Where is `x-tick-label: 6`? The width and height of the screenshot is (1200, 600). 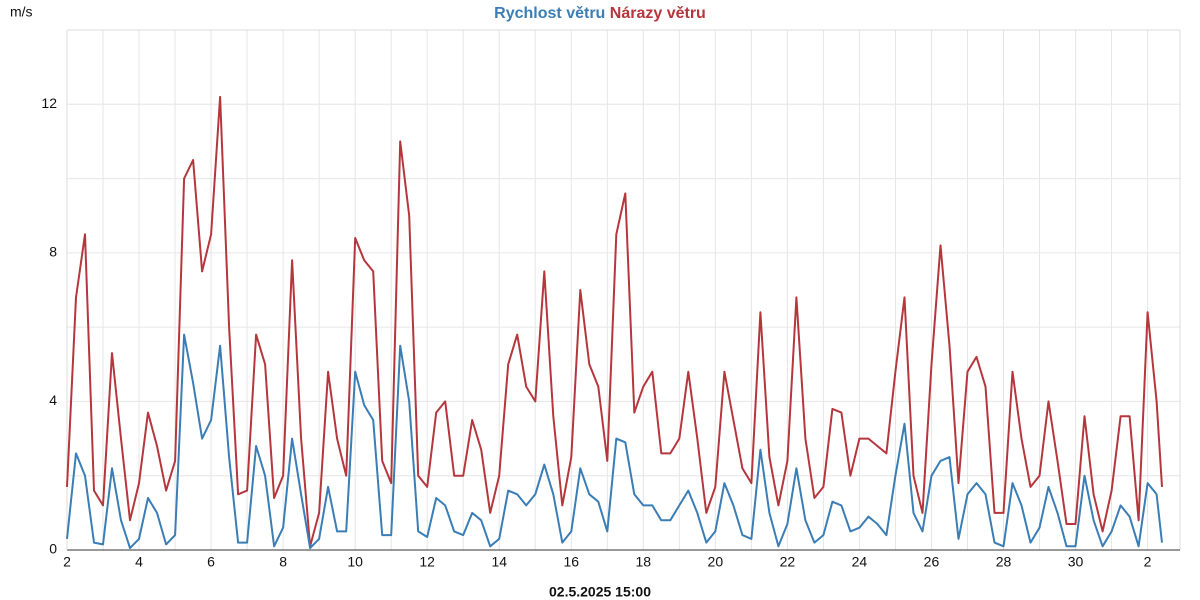
x-tick-label: 6 is located at coordinates (211, 562).